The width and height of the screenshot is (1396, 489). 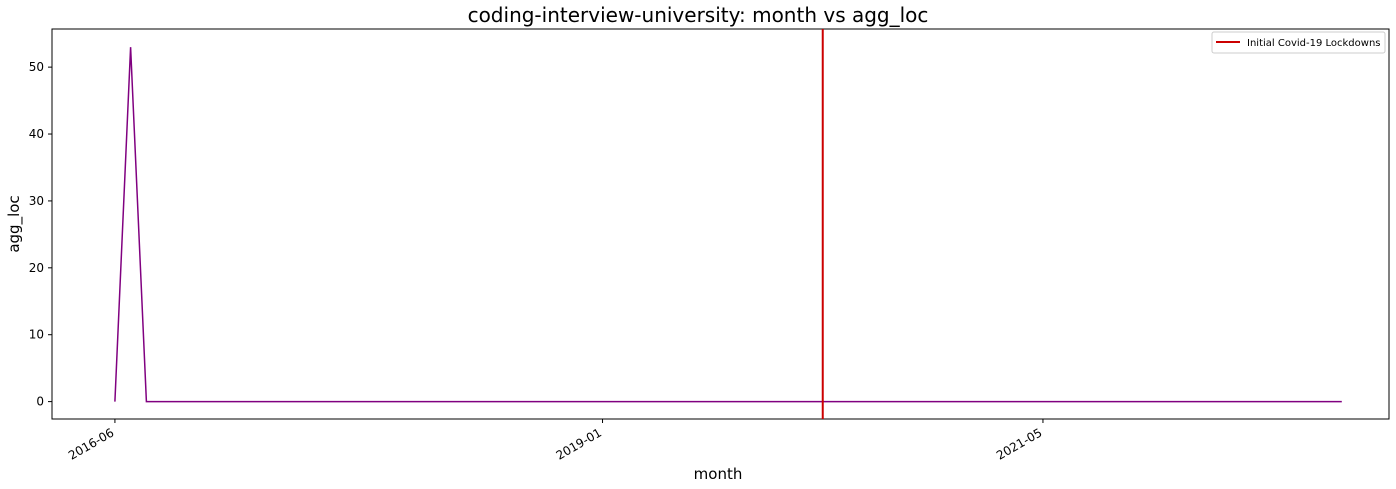 What do you see at coordinates (40, 234) in the screenshot?
I see `y-axis: 0 10 20 30 40 50` at bounding box center [40, 234].